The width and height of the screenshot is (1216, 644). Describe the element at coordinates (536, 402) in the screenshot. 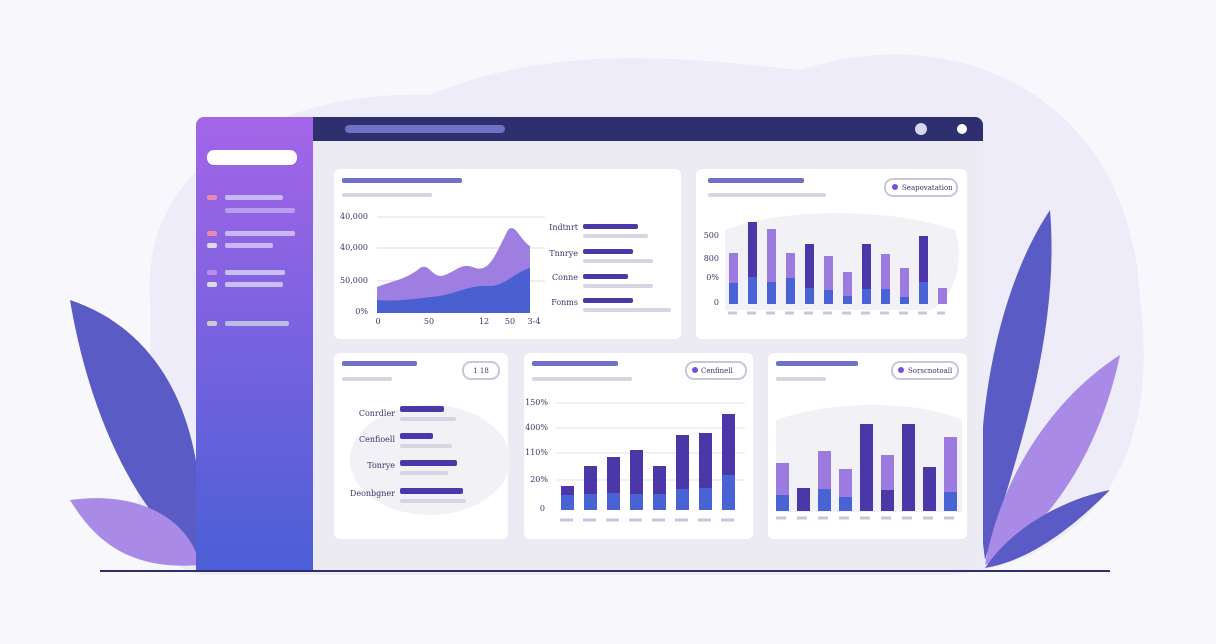

I see `y-tick-label: 150%` at that location.